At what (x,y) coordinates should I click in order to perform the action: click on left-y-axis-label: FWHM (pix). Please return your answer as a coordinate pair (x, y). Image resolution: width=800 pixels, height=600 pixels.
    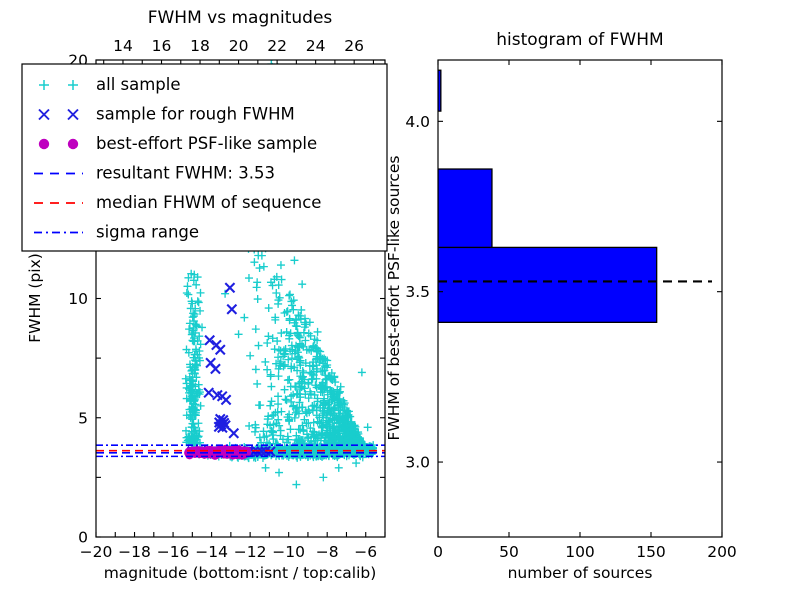
    Looking at the image, I should click on (35, 298).